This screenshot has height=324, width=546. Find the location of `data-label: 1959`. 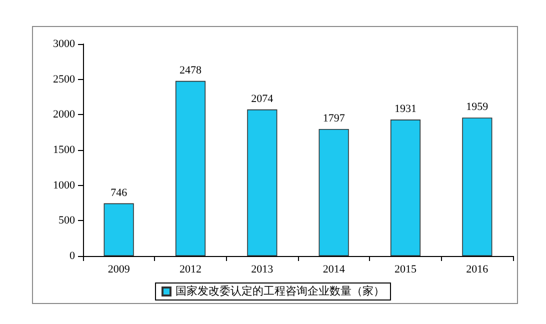

data-label: 1959 is located at coordinates (477, 107).